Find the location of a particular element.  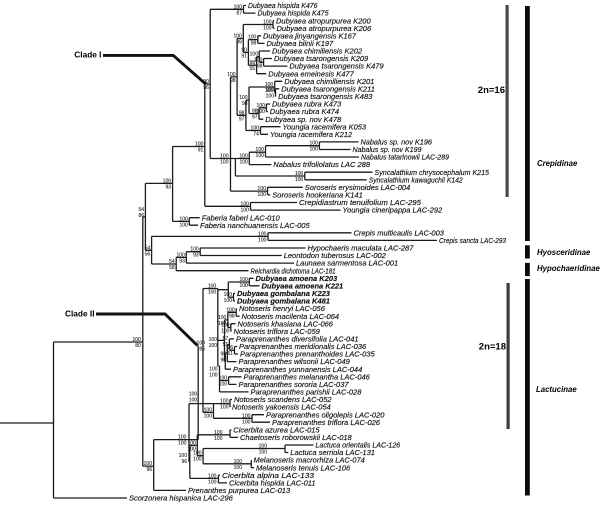

svg-text: Dubyaea tsarongensis K479 is located at coordinates (336, 66).